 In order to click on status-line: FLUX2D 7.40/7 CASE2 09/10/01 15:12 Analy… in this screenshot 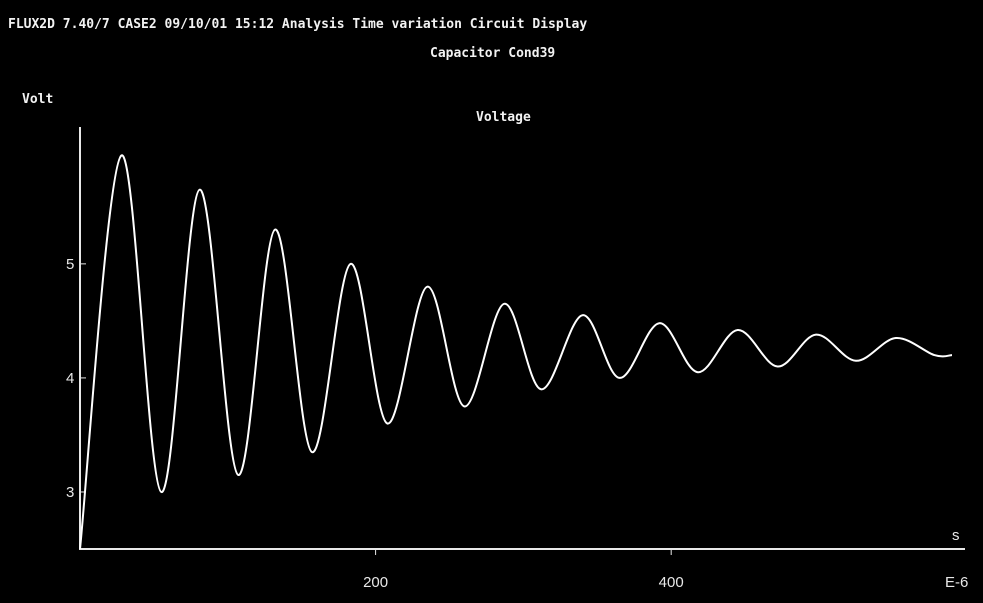, I will do `click(297, 24)`.